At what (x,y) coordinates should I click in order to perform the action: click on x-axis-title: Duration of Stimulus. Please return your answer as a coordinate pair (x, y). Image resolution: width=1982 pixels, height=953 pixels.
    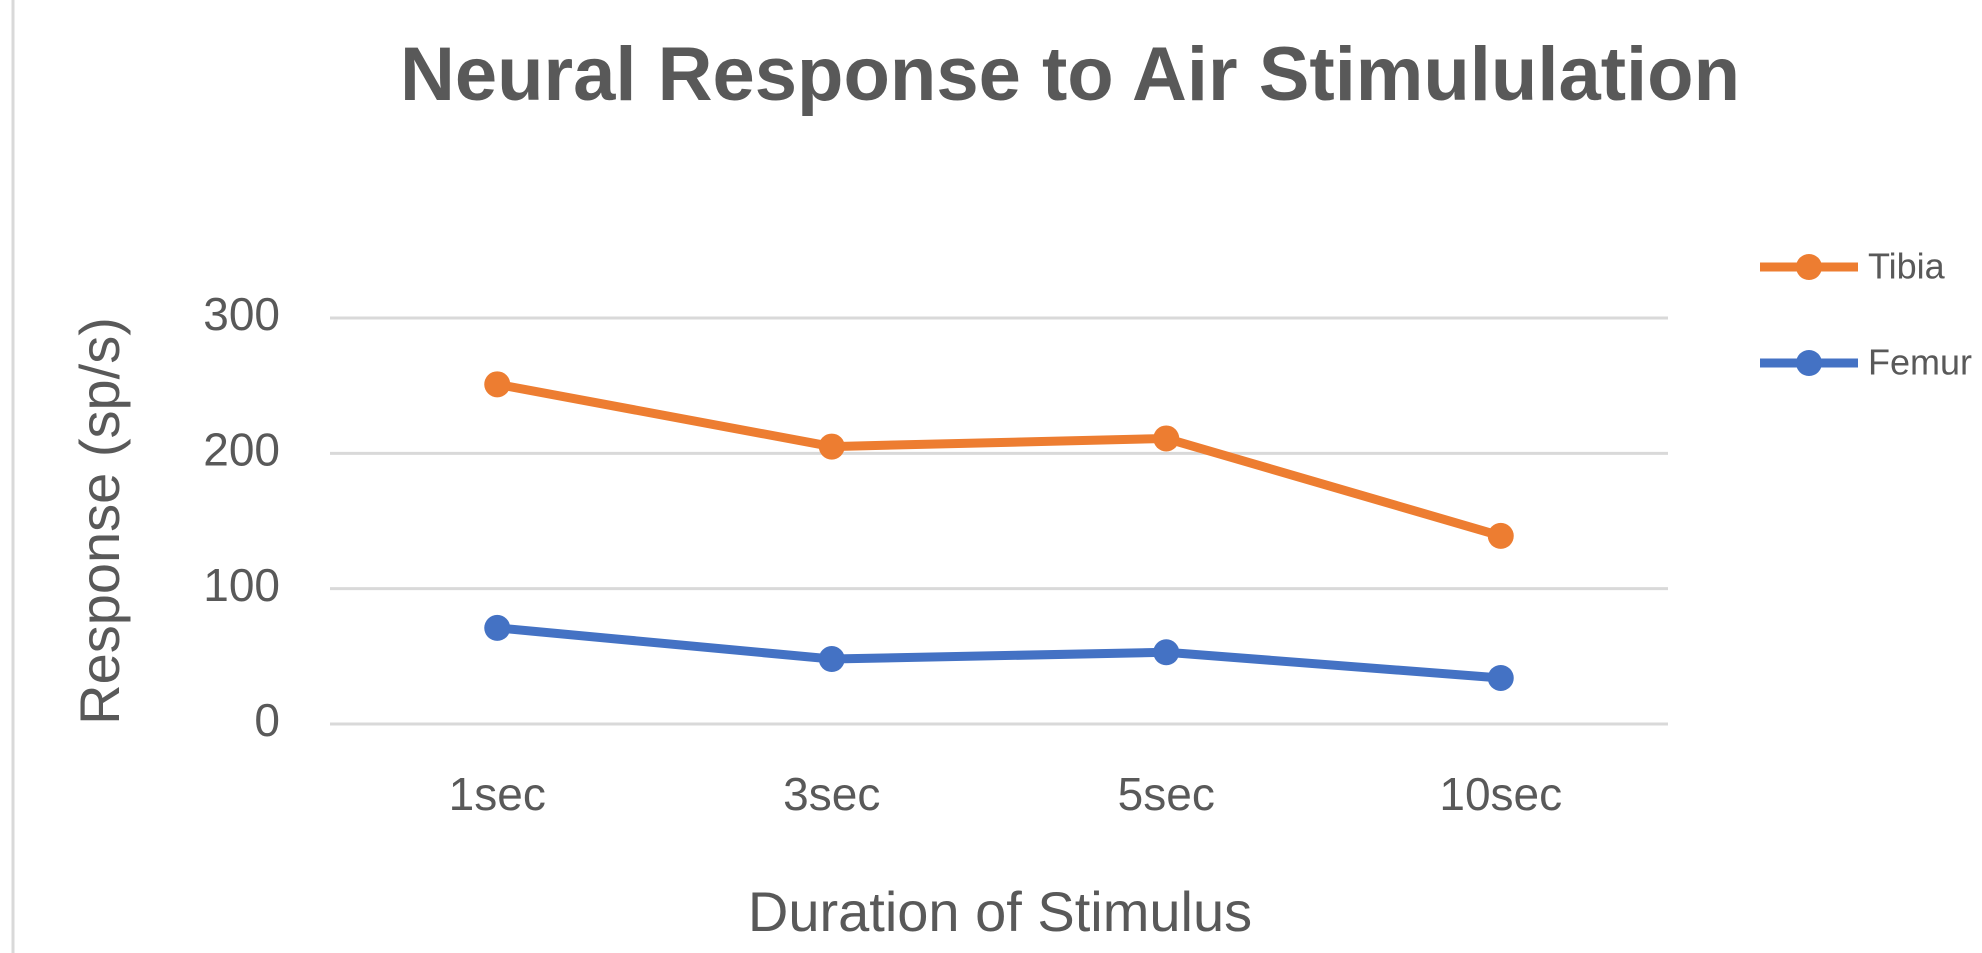
    Looking at the image, I should click on (1000, 911).